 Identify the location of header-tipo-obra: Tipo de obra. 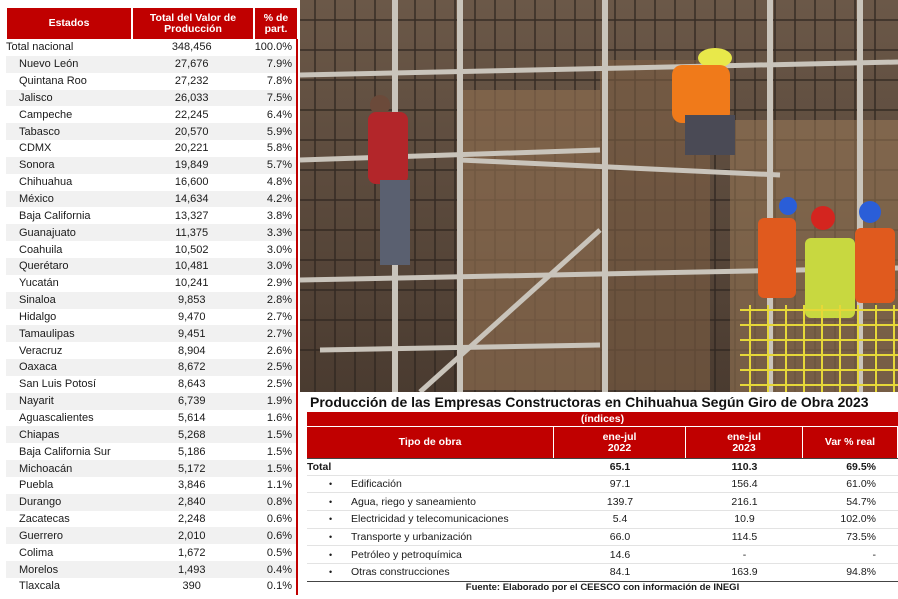
(430, 442).